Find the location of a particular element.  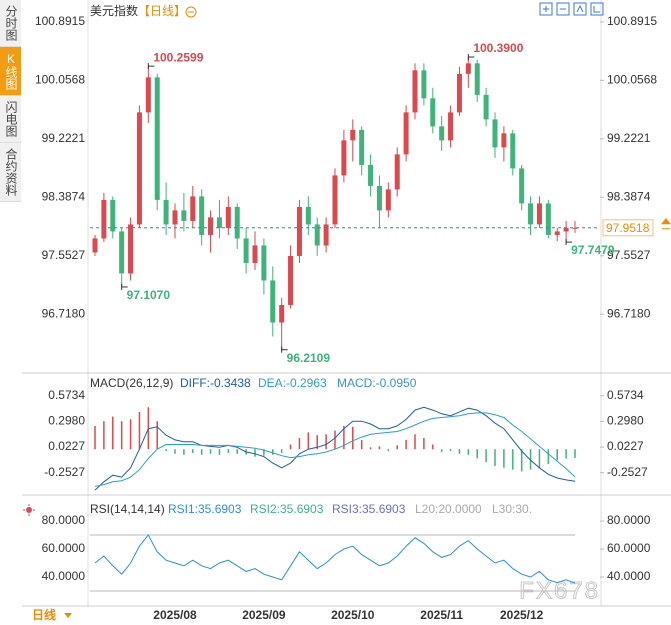

y-tick-label-right: 60.0000 is located at coordinates (629, 548).